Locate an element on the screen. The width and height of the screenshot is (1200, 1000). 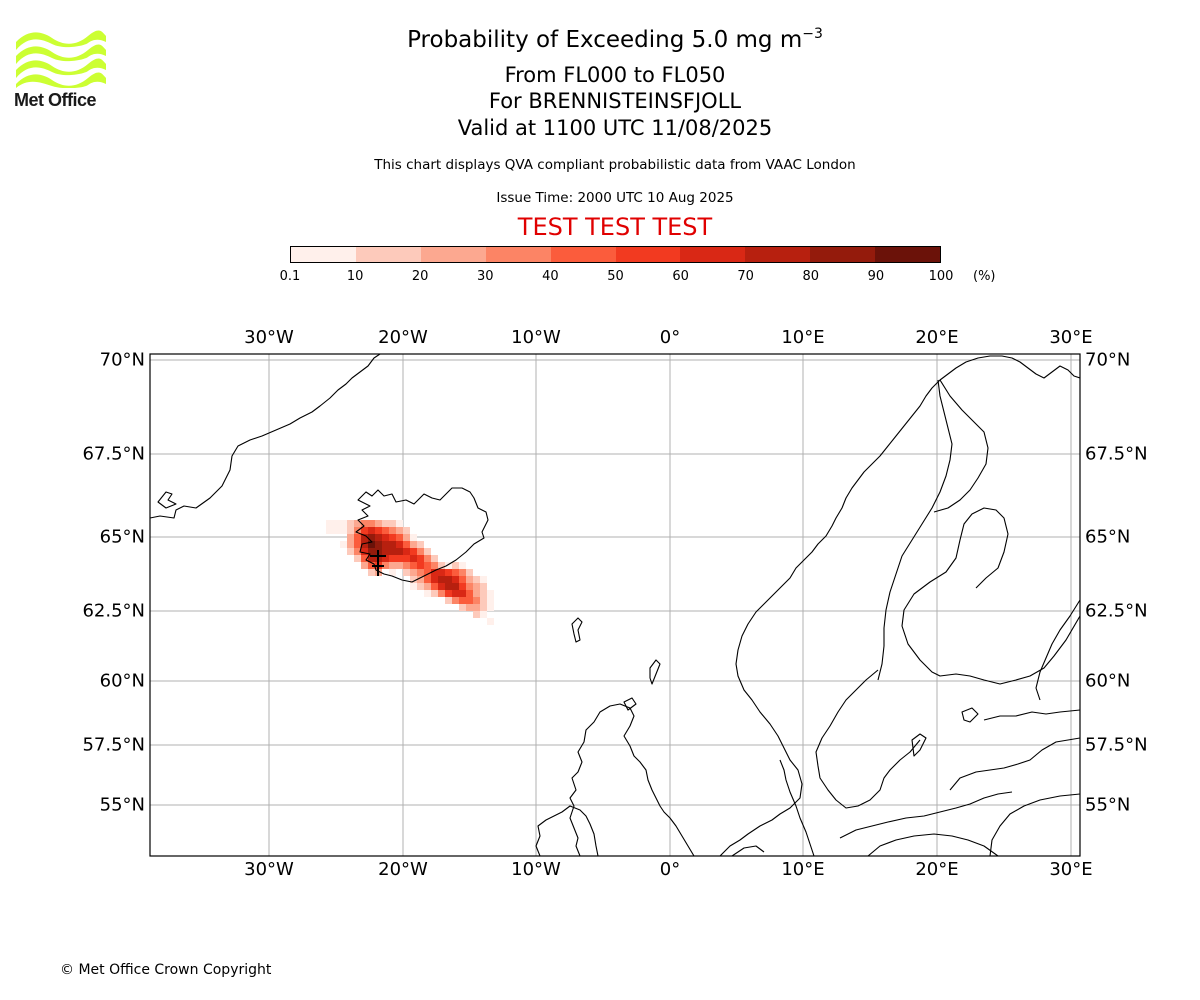
colorbar-tick-label: 50 is located at coordinates (615, 276).